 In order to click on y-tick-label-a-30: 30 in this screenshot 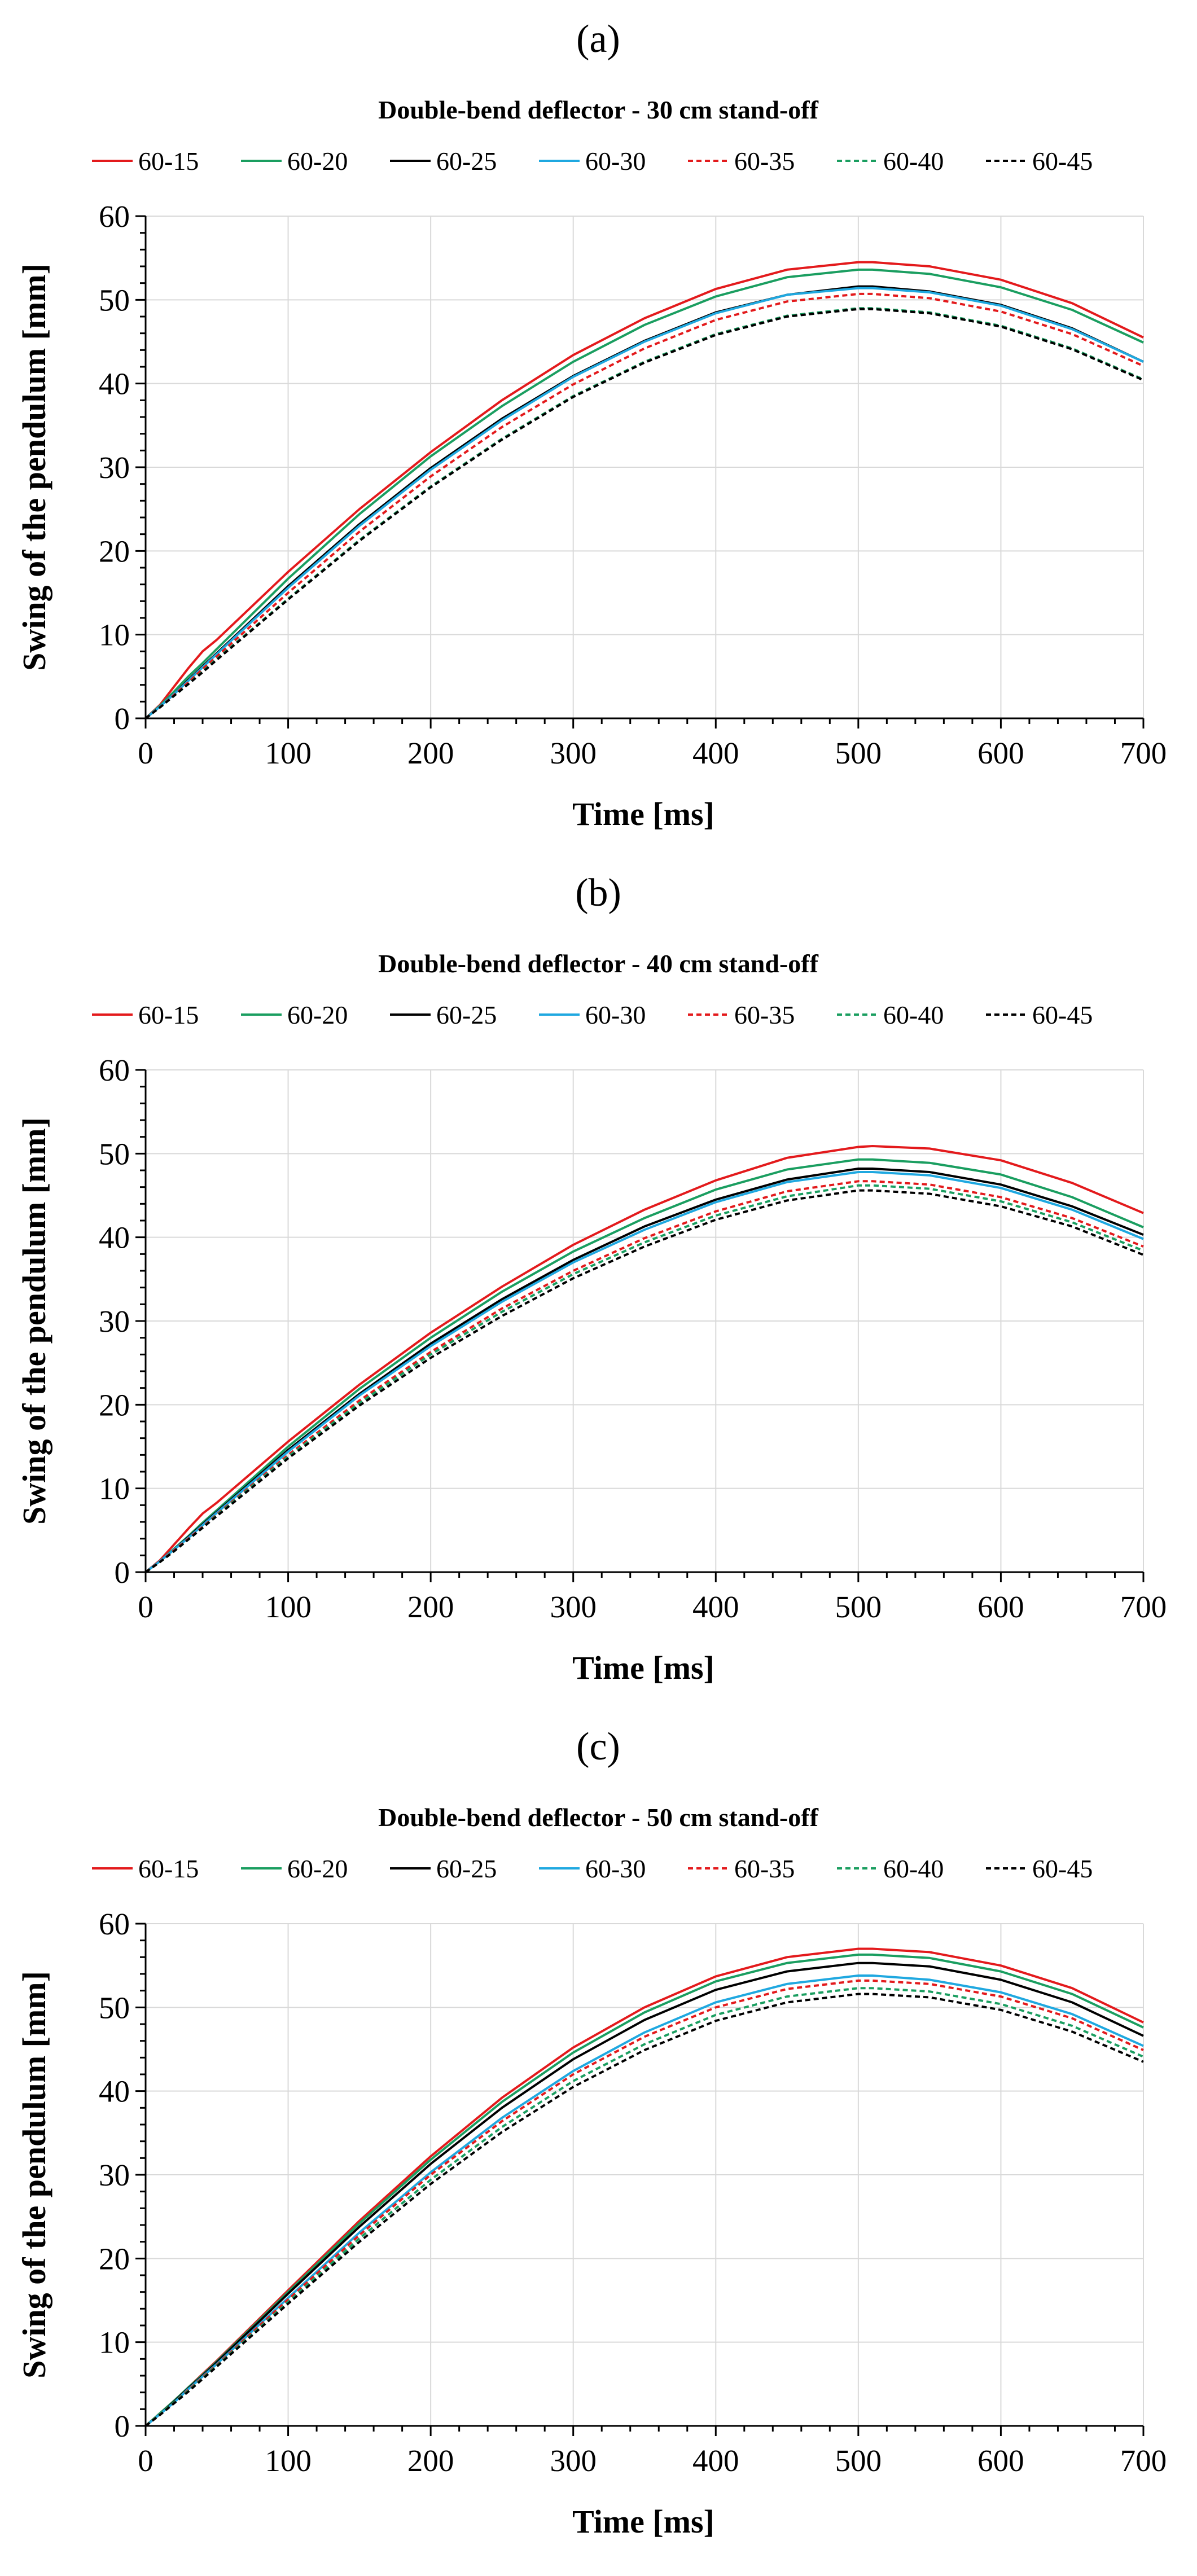, I will do `click(114, 467)`.